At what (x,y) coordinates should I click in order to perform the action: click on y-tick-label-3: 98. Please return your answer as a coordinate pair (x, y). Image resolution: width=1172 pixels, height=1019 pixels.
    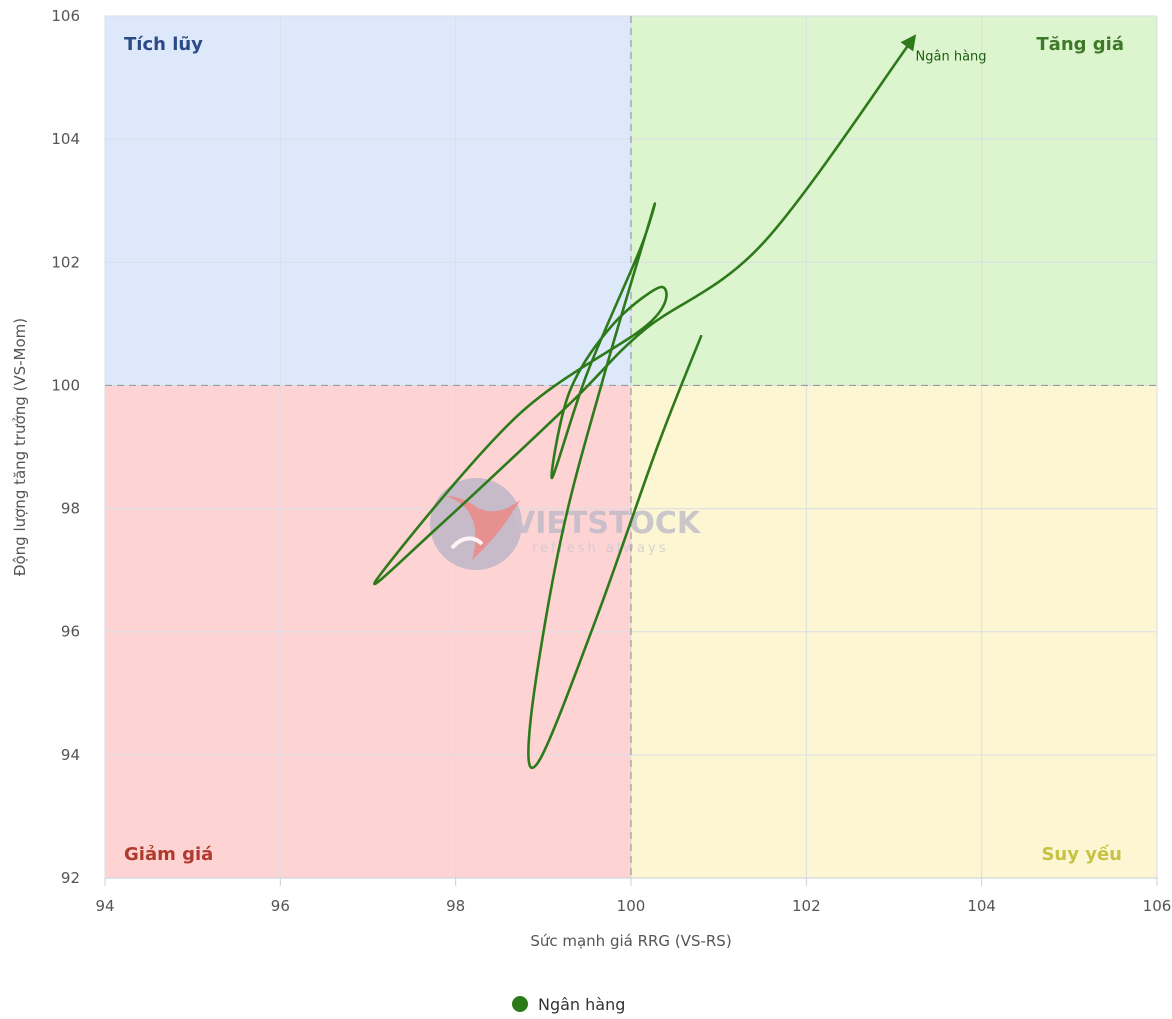
    Looking at the image, I should click on (70, 509).